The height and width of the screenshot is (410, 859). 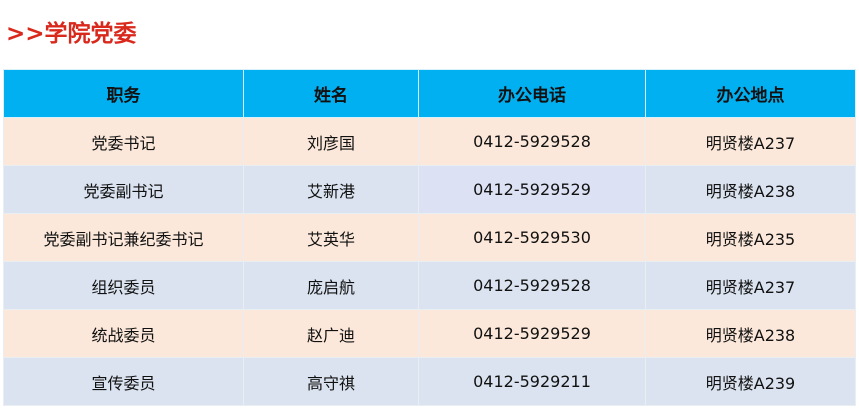 I want to click on header-office: 办公地点, so click(x=750, y=93).